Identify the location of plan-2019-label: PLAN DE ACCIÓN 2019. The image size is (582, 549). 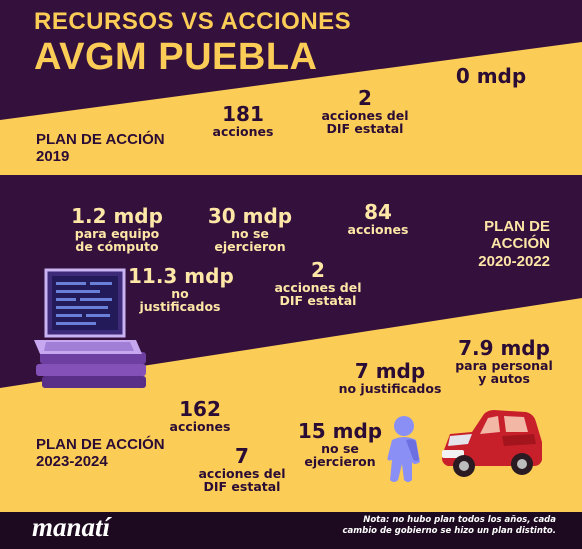
(100, 148).